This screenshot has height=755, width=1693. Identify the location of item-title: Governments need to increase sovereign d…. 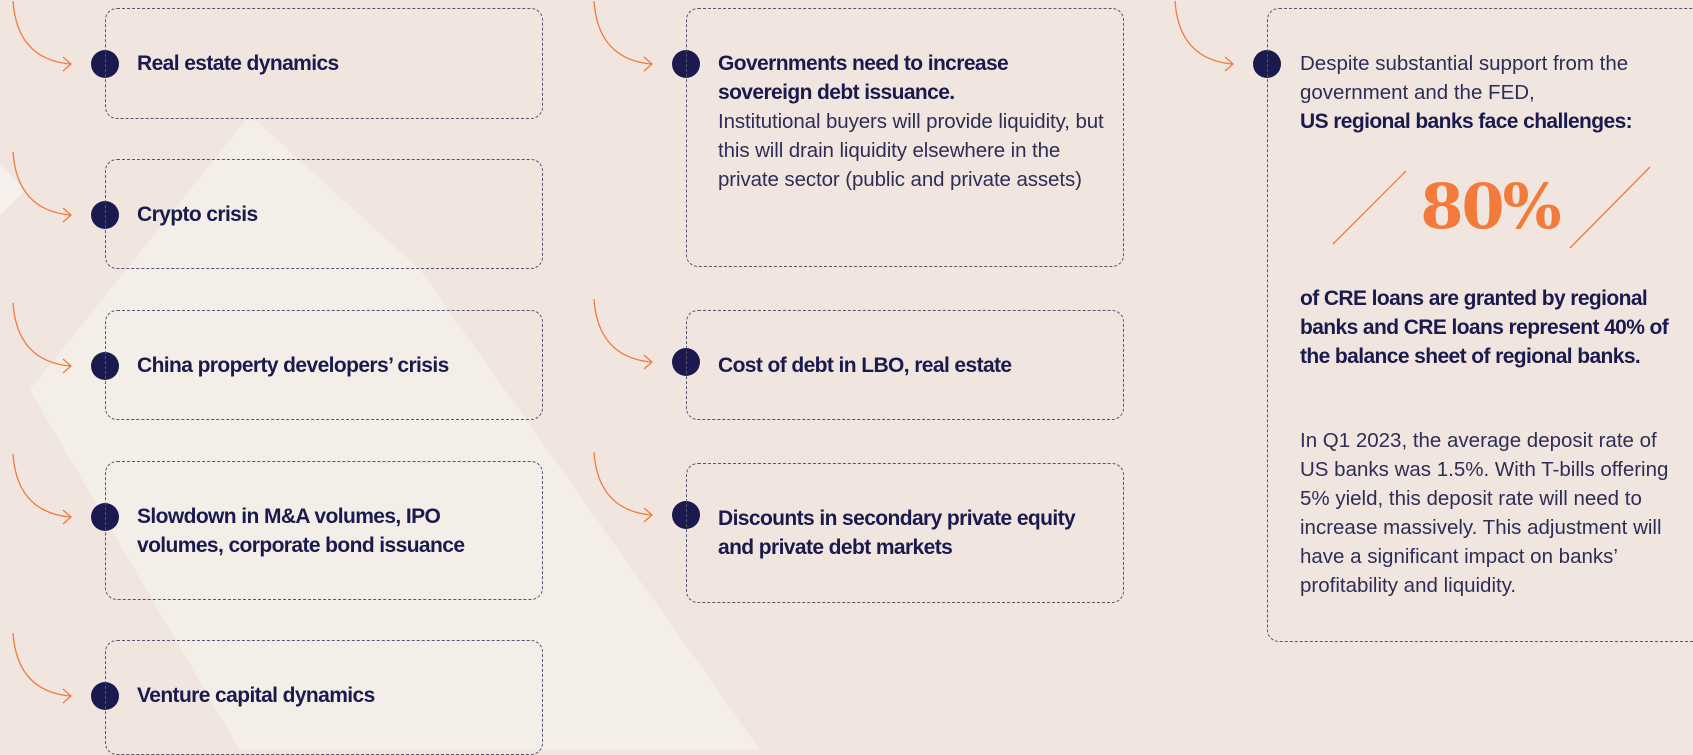
(912, 121).